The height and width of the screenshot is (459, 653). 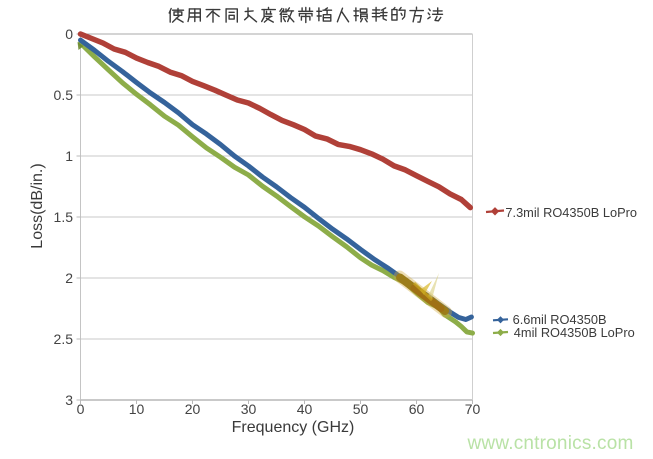 I want to click on svg-text: 7.3mil RO4350B LoPro, so click(x=571, y=212).